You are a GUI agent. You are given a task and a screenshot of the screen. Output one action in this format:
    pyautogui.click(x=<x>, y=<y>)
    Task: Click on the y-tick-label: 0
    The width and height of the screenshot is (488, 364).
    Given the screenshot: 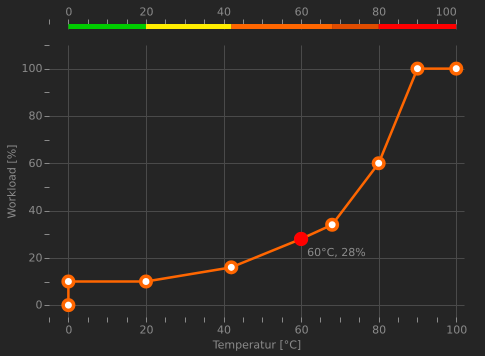 What is the action you would take?
    pyautogui.click(x=39, y=305)
    